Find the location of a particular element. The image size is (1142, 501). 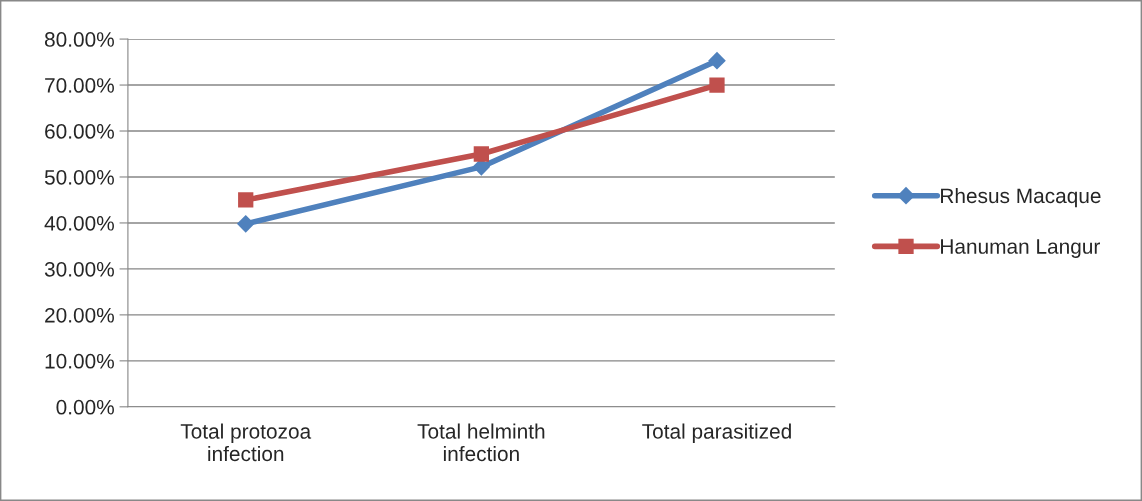

y-tick-label: 20.00% is located at coordinates (79, 315).